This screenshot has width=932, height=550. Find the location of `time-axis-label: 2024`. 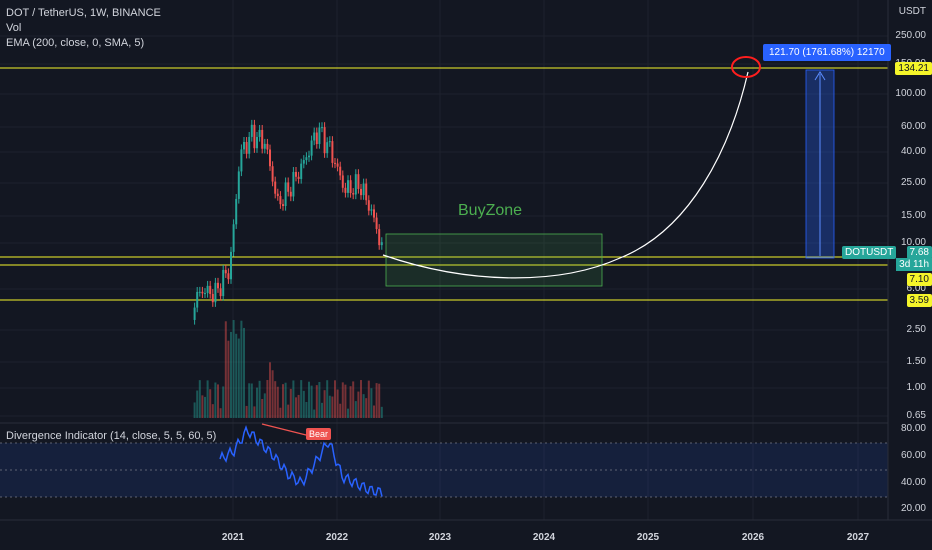

time-axis-label: 2024 is located at coordinates (544, 537).